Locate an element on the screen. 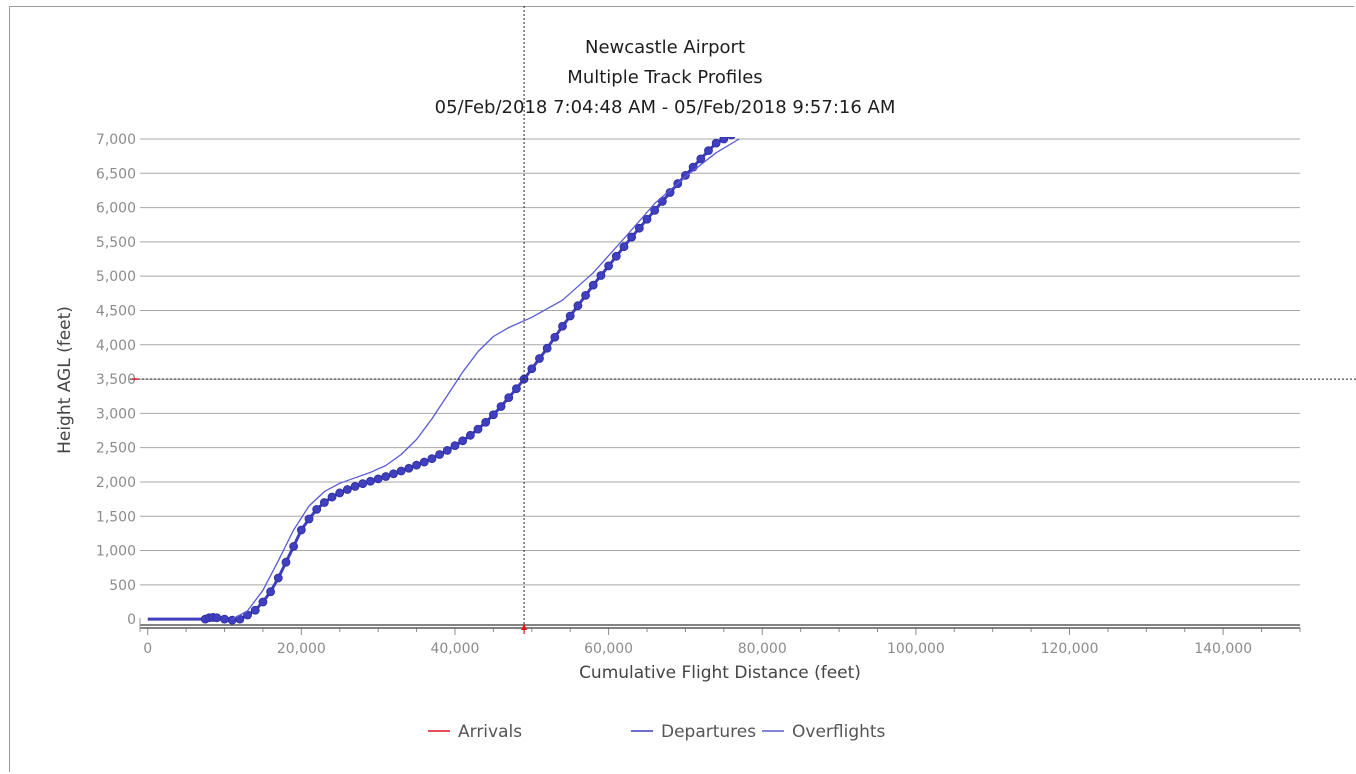 The image size is (1356, 774). legend: Arrivals Departures Overflights is located at coordinates (657, 732).